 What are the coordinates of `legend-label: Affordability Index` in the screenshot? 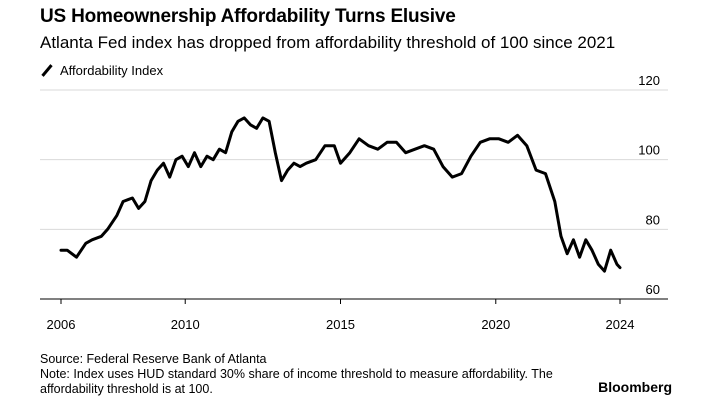 It's located at (112, 70).